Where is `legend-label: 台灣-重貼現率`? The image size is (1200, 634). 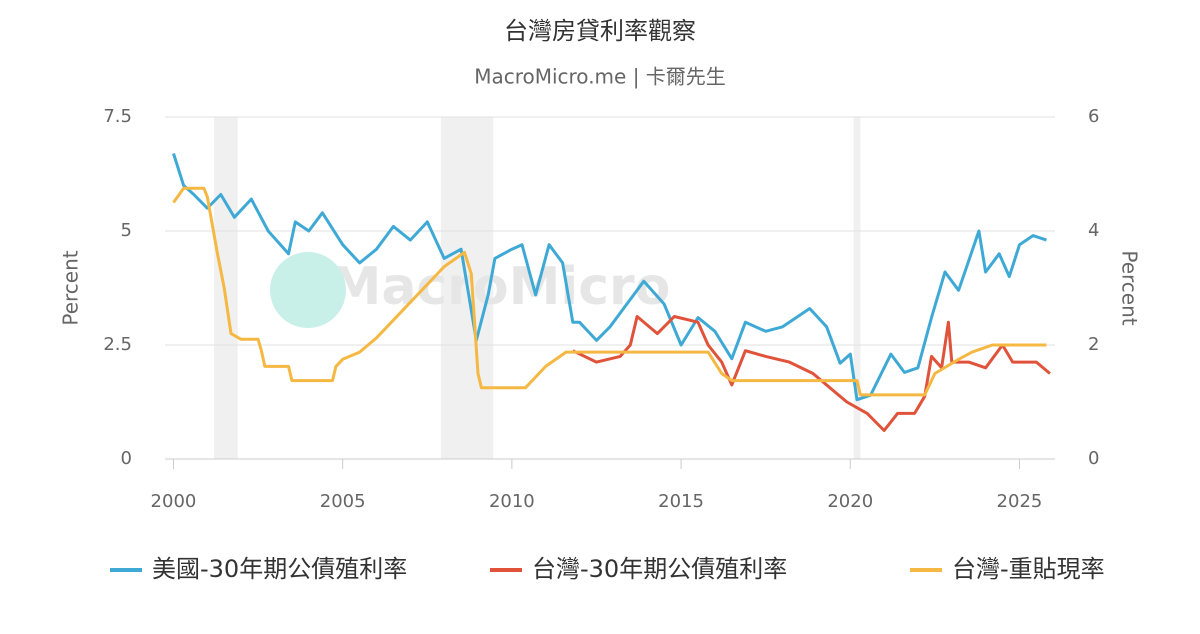
legend-label: 台灣-重貼現率 is located at coordinates (1028, 569).